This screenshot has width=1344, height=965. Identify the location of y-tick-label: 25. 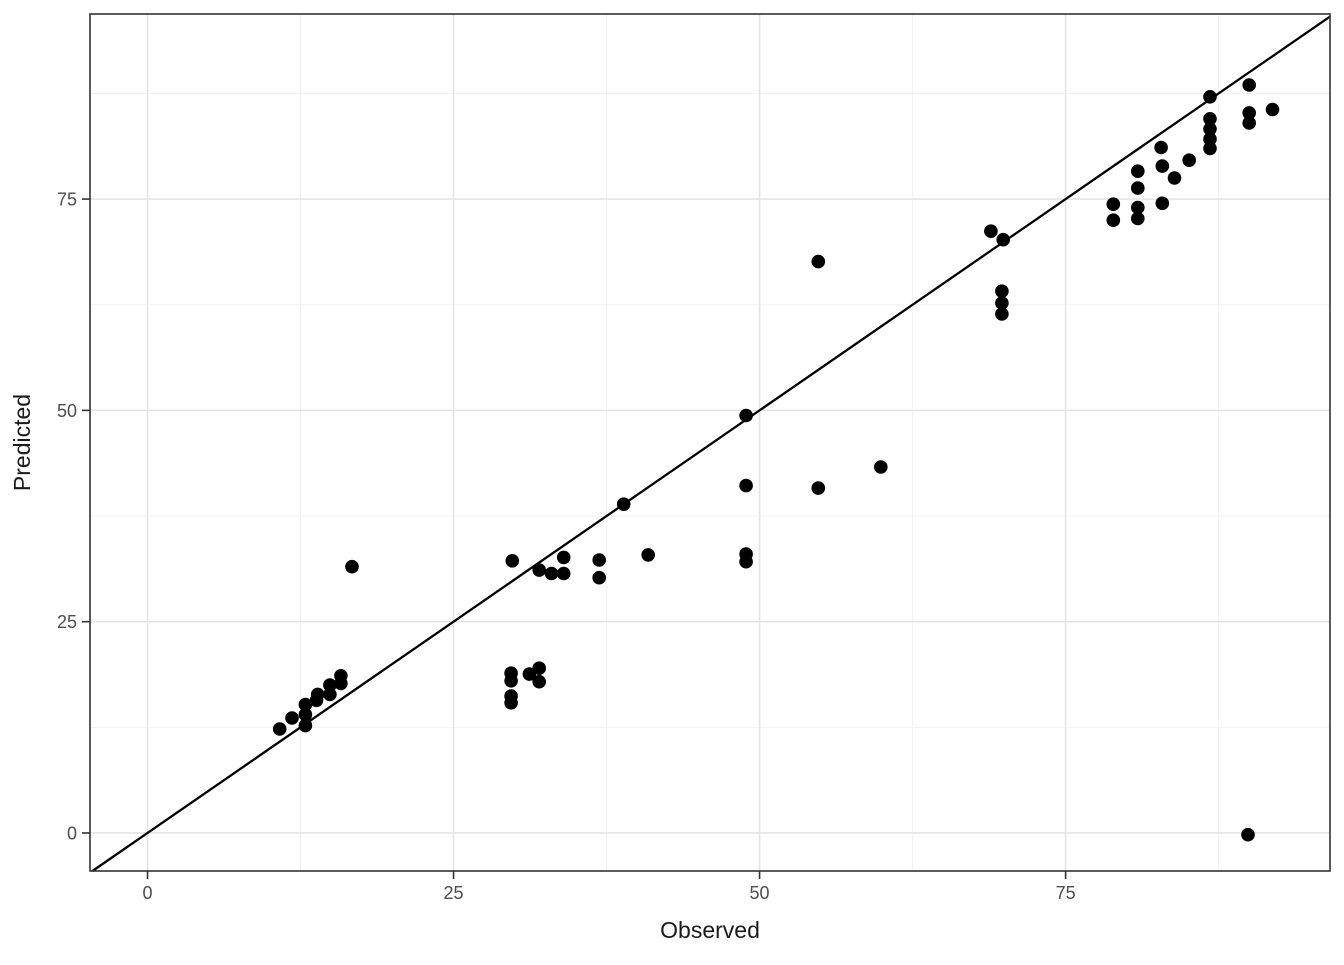
(67, 622).